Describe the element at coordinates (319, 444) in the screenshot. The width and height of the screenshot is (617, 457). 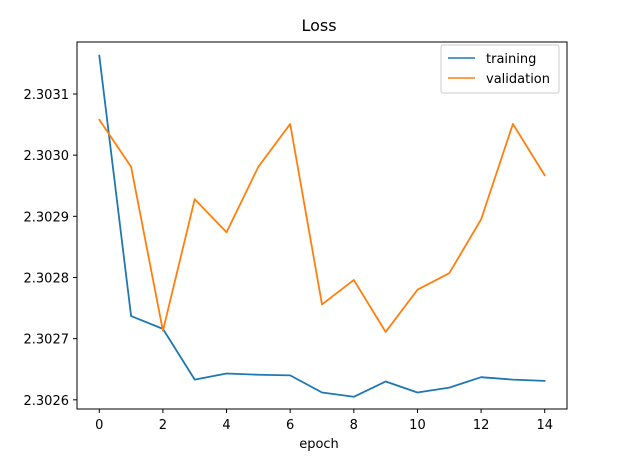
I see `x-axis-label: epoch` at that location.